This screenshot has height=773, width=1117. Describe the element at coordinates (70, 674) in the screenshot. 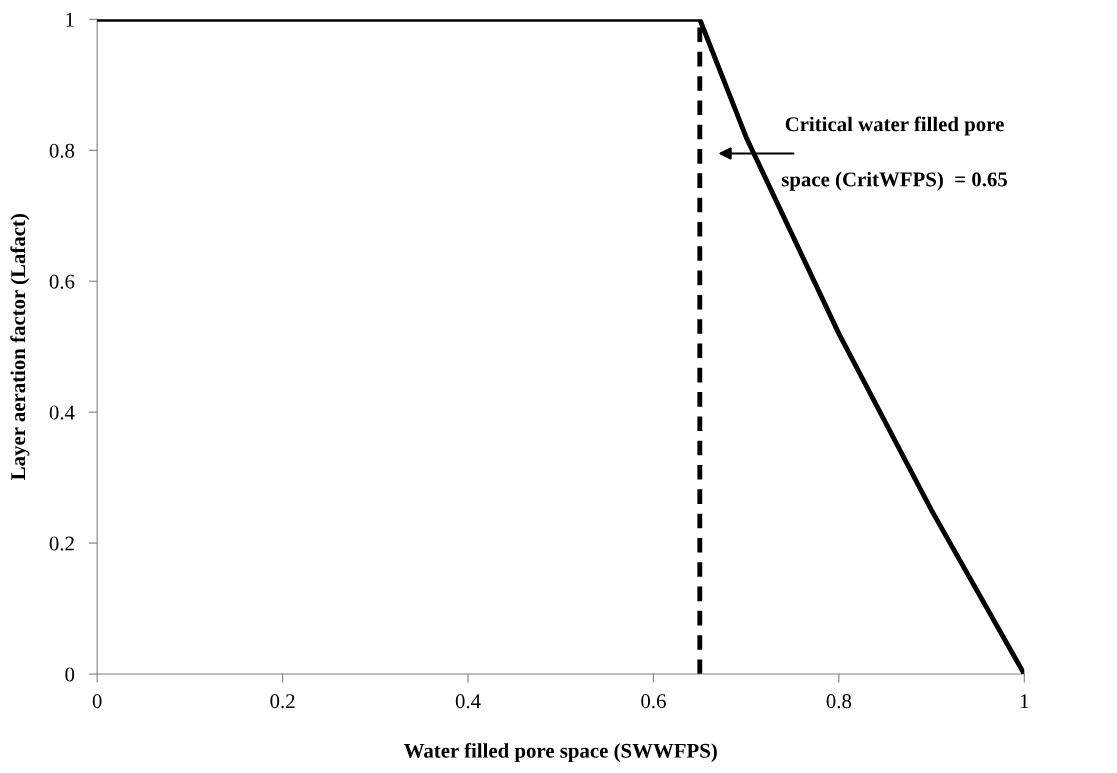

I see `y-tick-label: 0` at that location.